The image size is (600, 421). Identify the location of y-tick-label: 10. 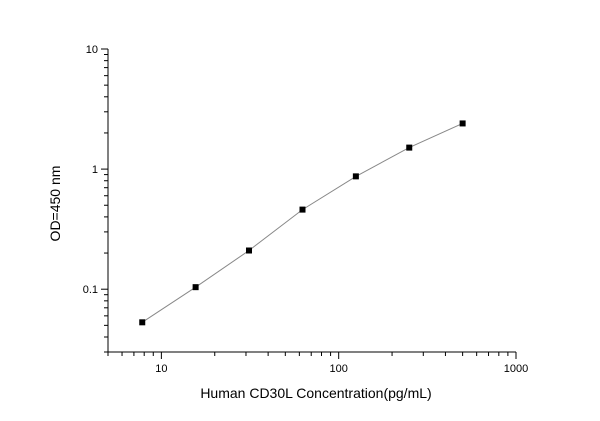
(92, 50).